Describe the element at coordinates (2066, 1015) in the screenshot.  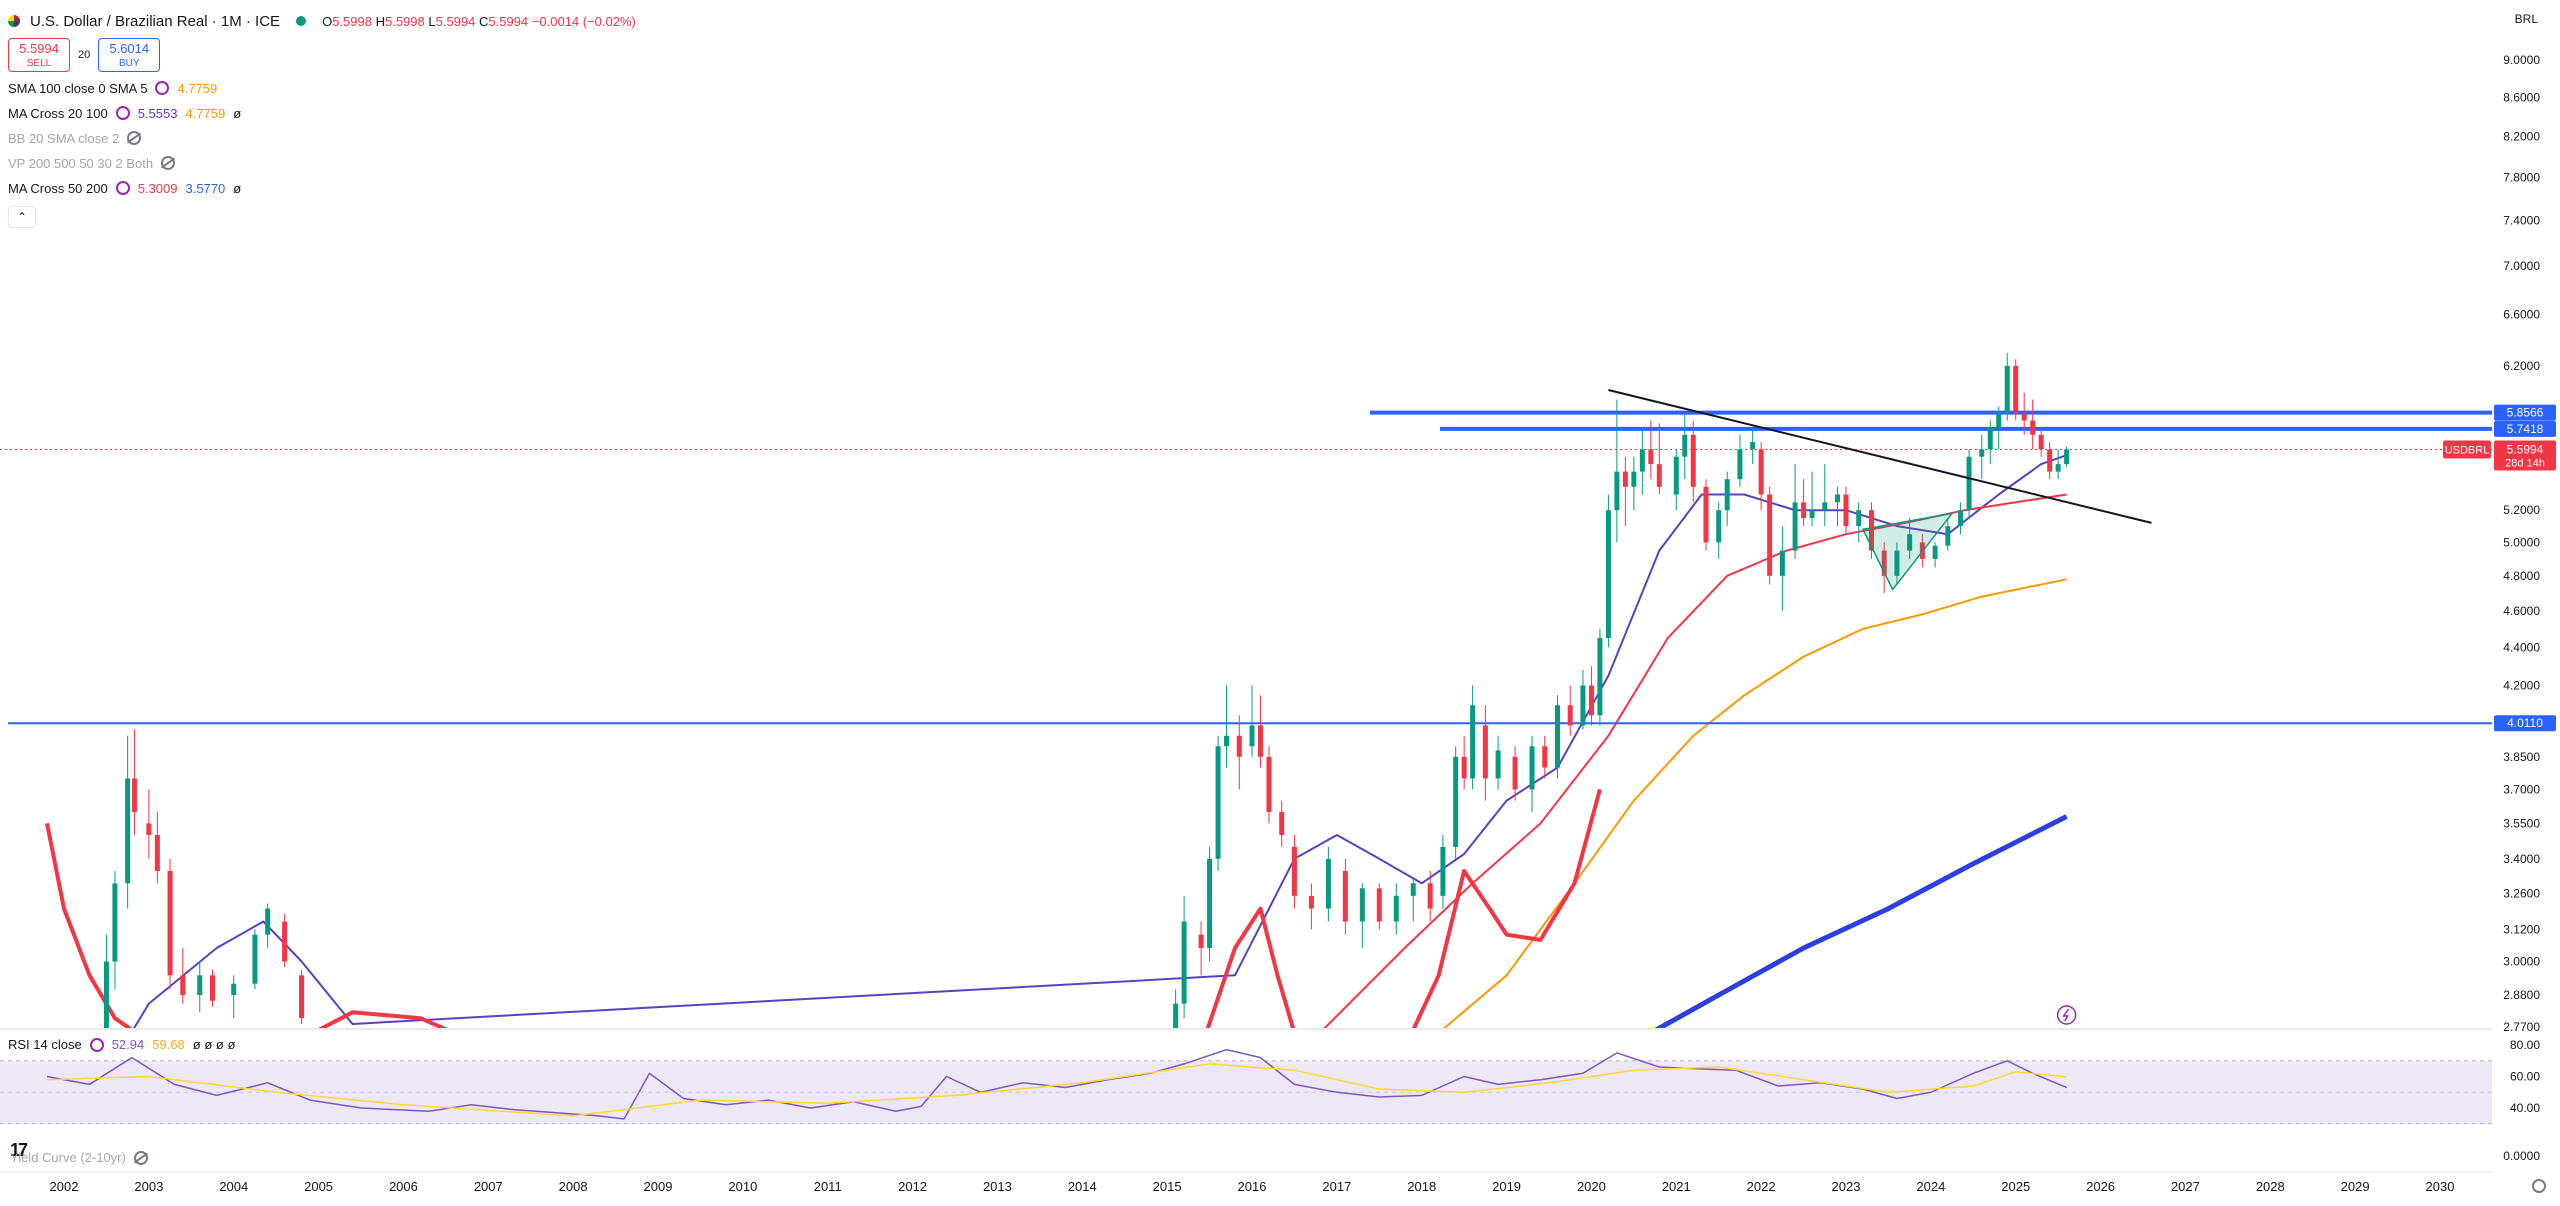
I see `alert-bolt-icon` at that location.